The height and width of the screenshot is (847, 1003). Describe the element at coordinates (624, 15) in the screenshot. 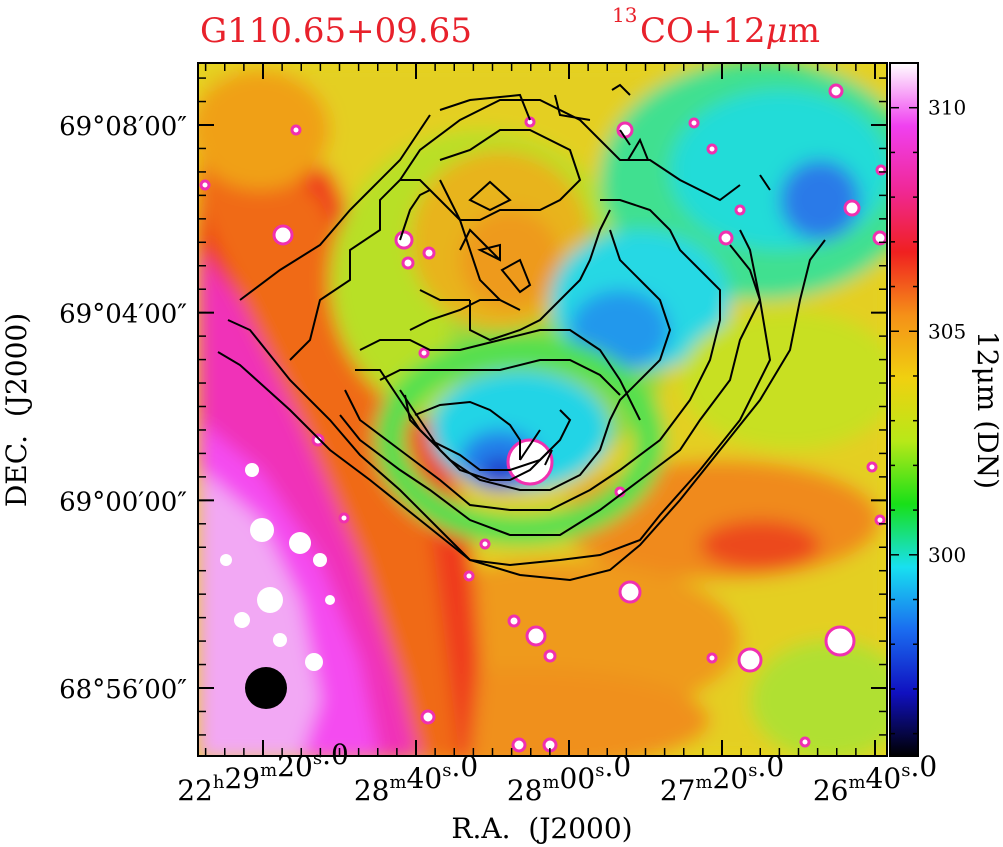

I see `chart-title-sup: 13` at that location.